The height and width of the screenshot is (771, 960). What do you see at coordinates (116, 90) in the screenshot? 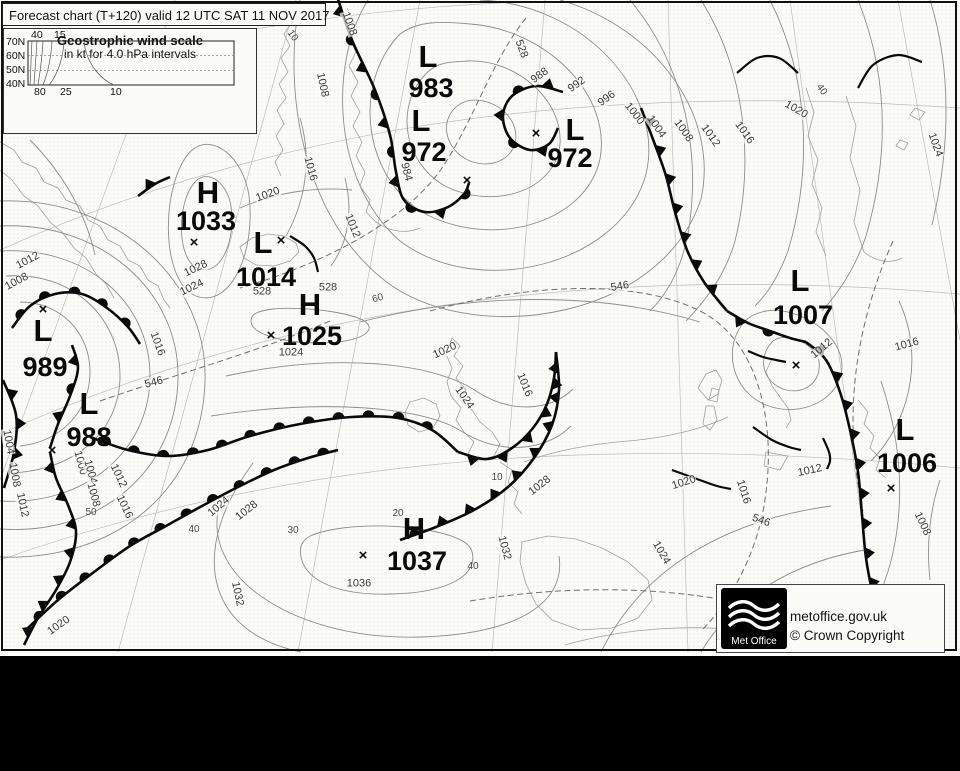
I see `wind-scale-bottom-10: 10` at bounding box center [116, 90].